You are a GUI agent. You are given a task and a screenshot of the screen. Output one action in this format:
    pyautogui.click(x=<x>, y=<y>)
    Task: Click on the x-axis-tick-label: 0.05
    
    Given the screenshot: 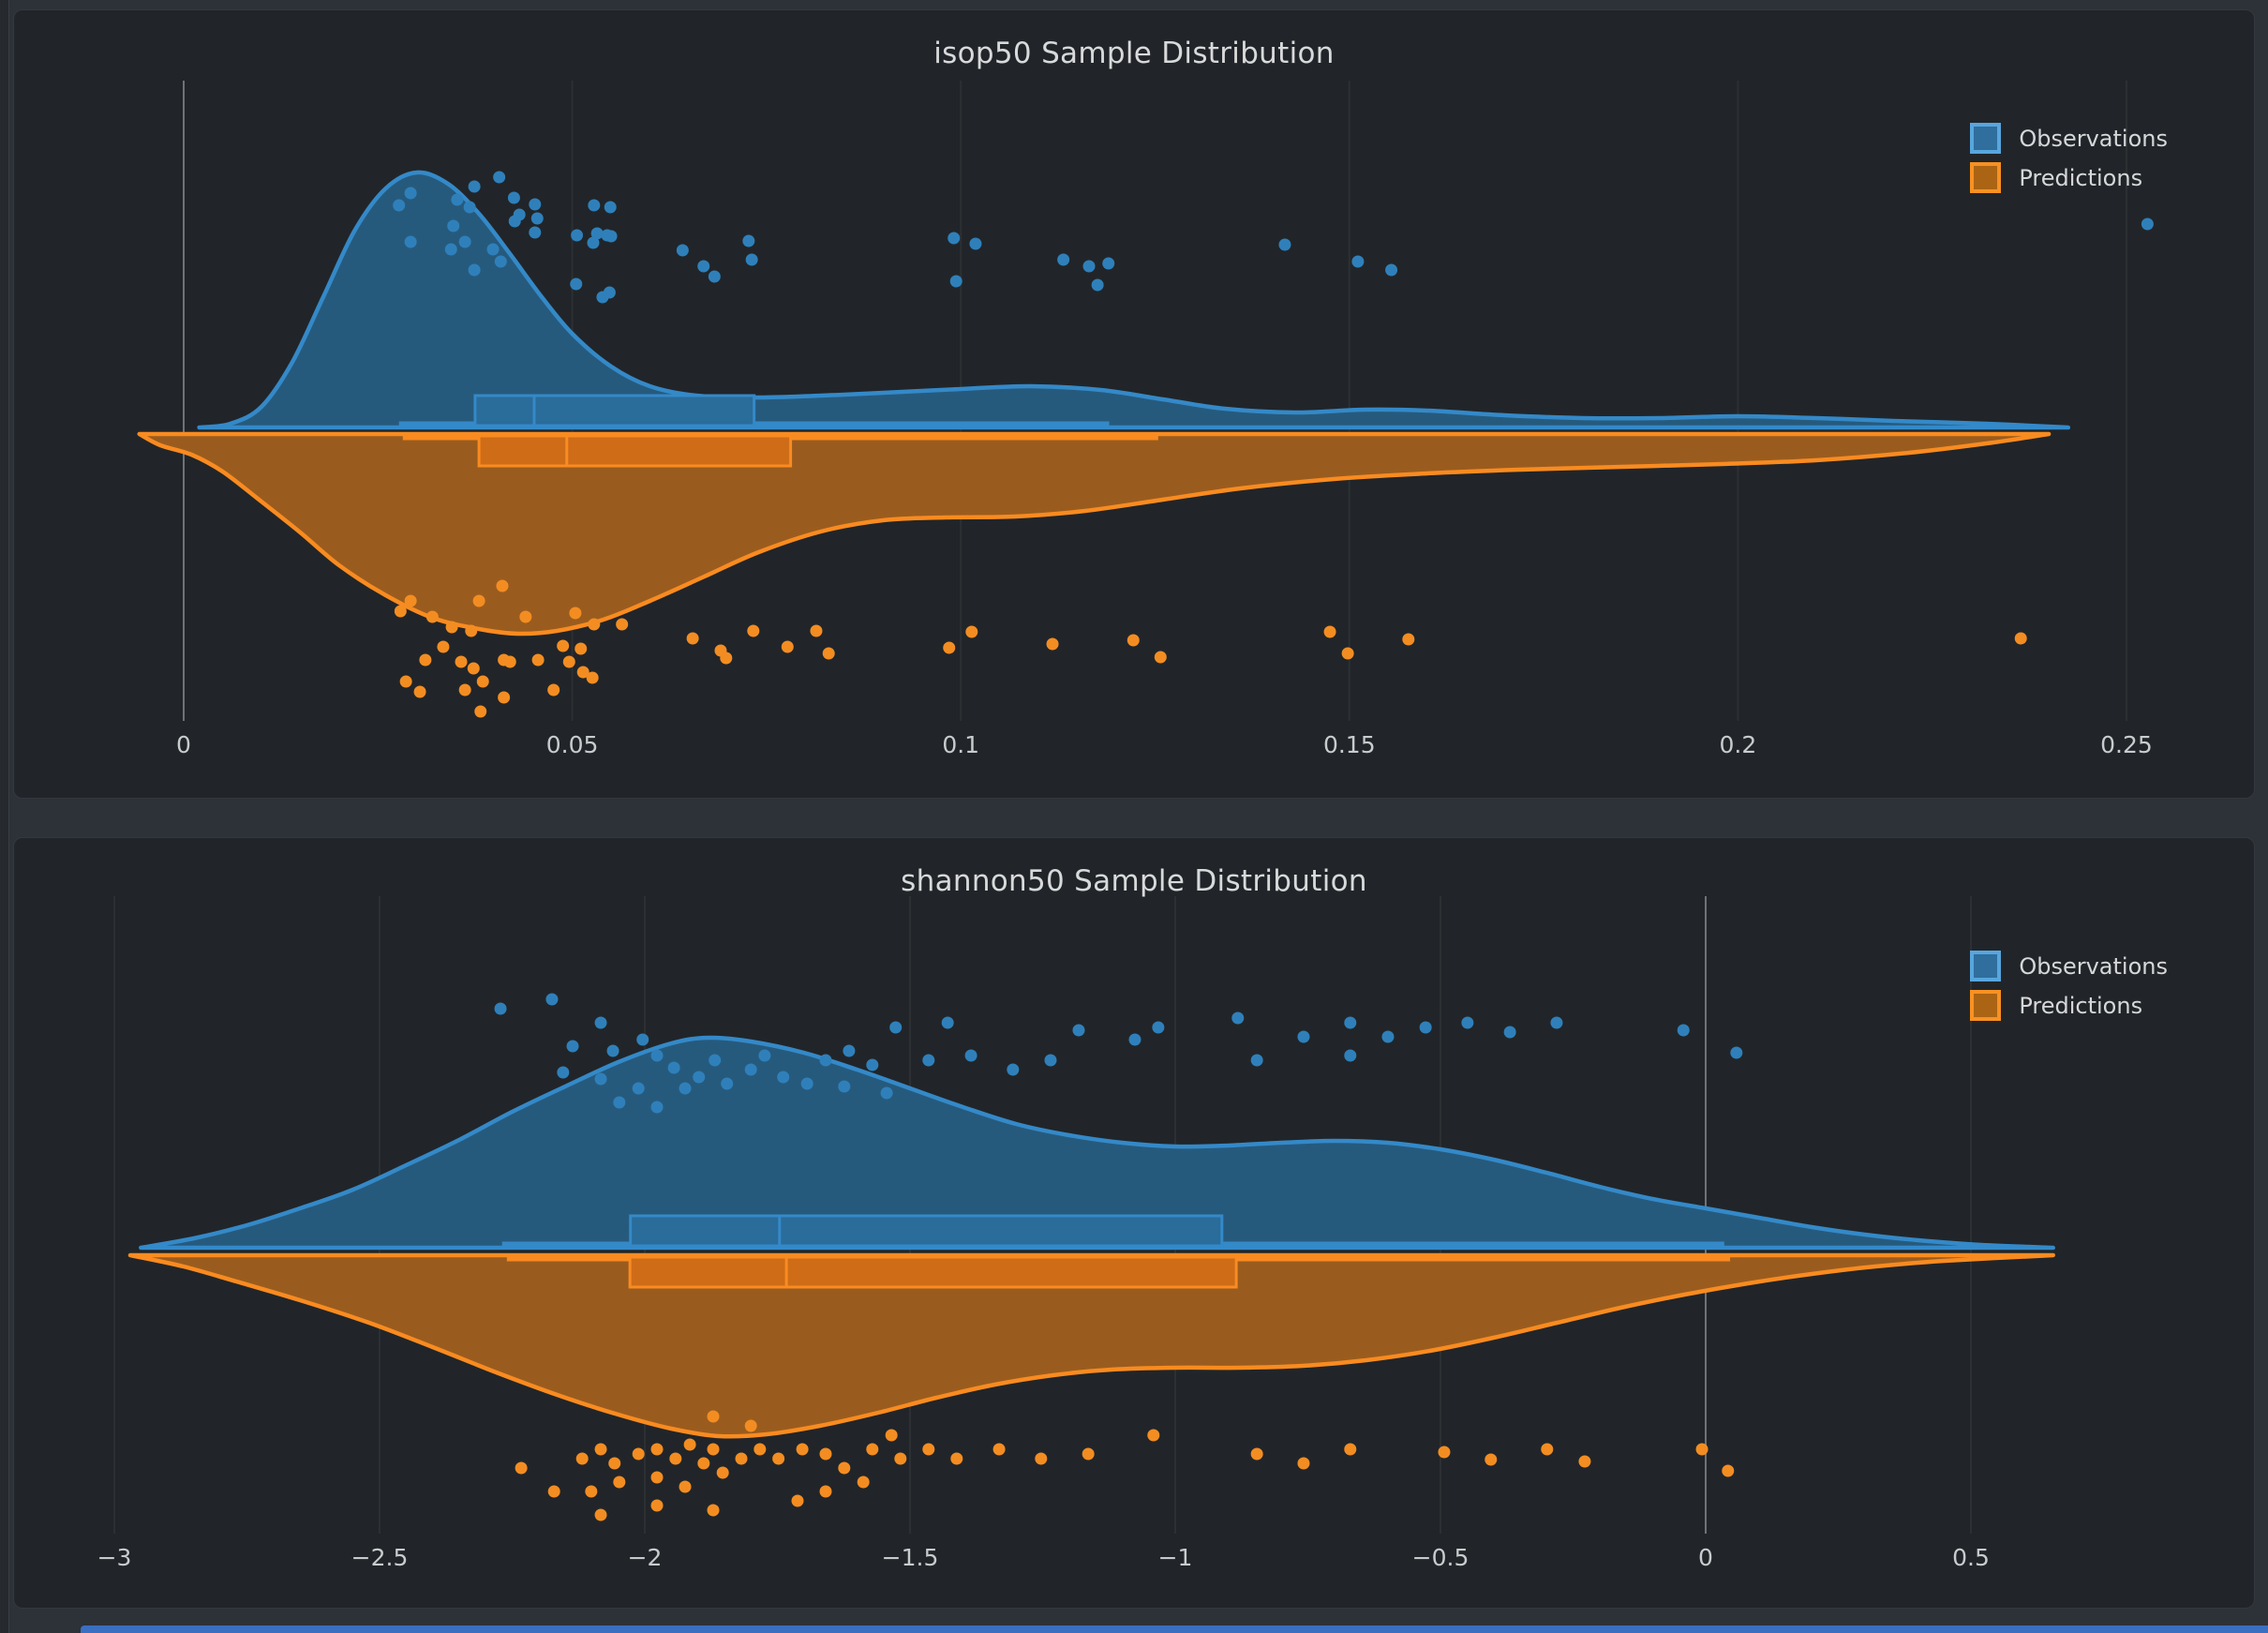 What is the action you would take?
    pyautogui.click(x=572, y=745)
    